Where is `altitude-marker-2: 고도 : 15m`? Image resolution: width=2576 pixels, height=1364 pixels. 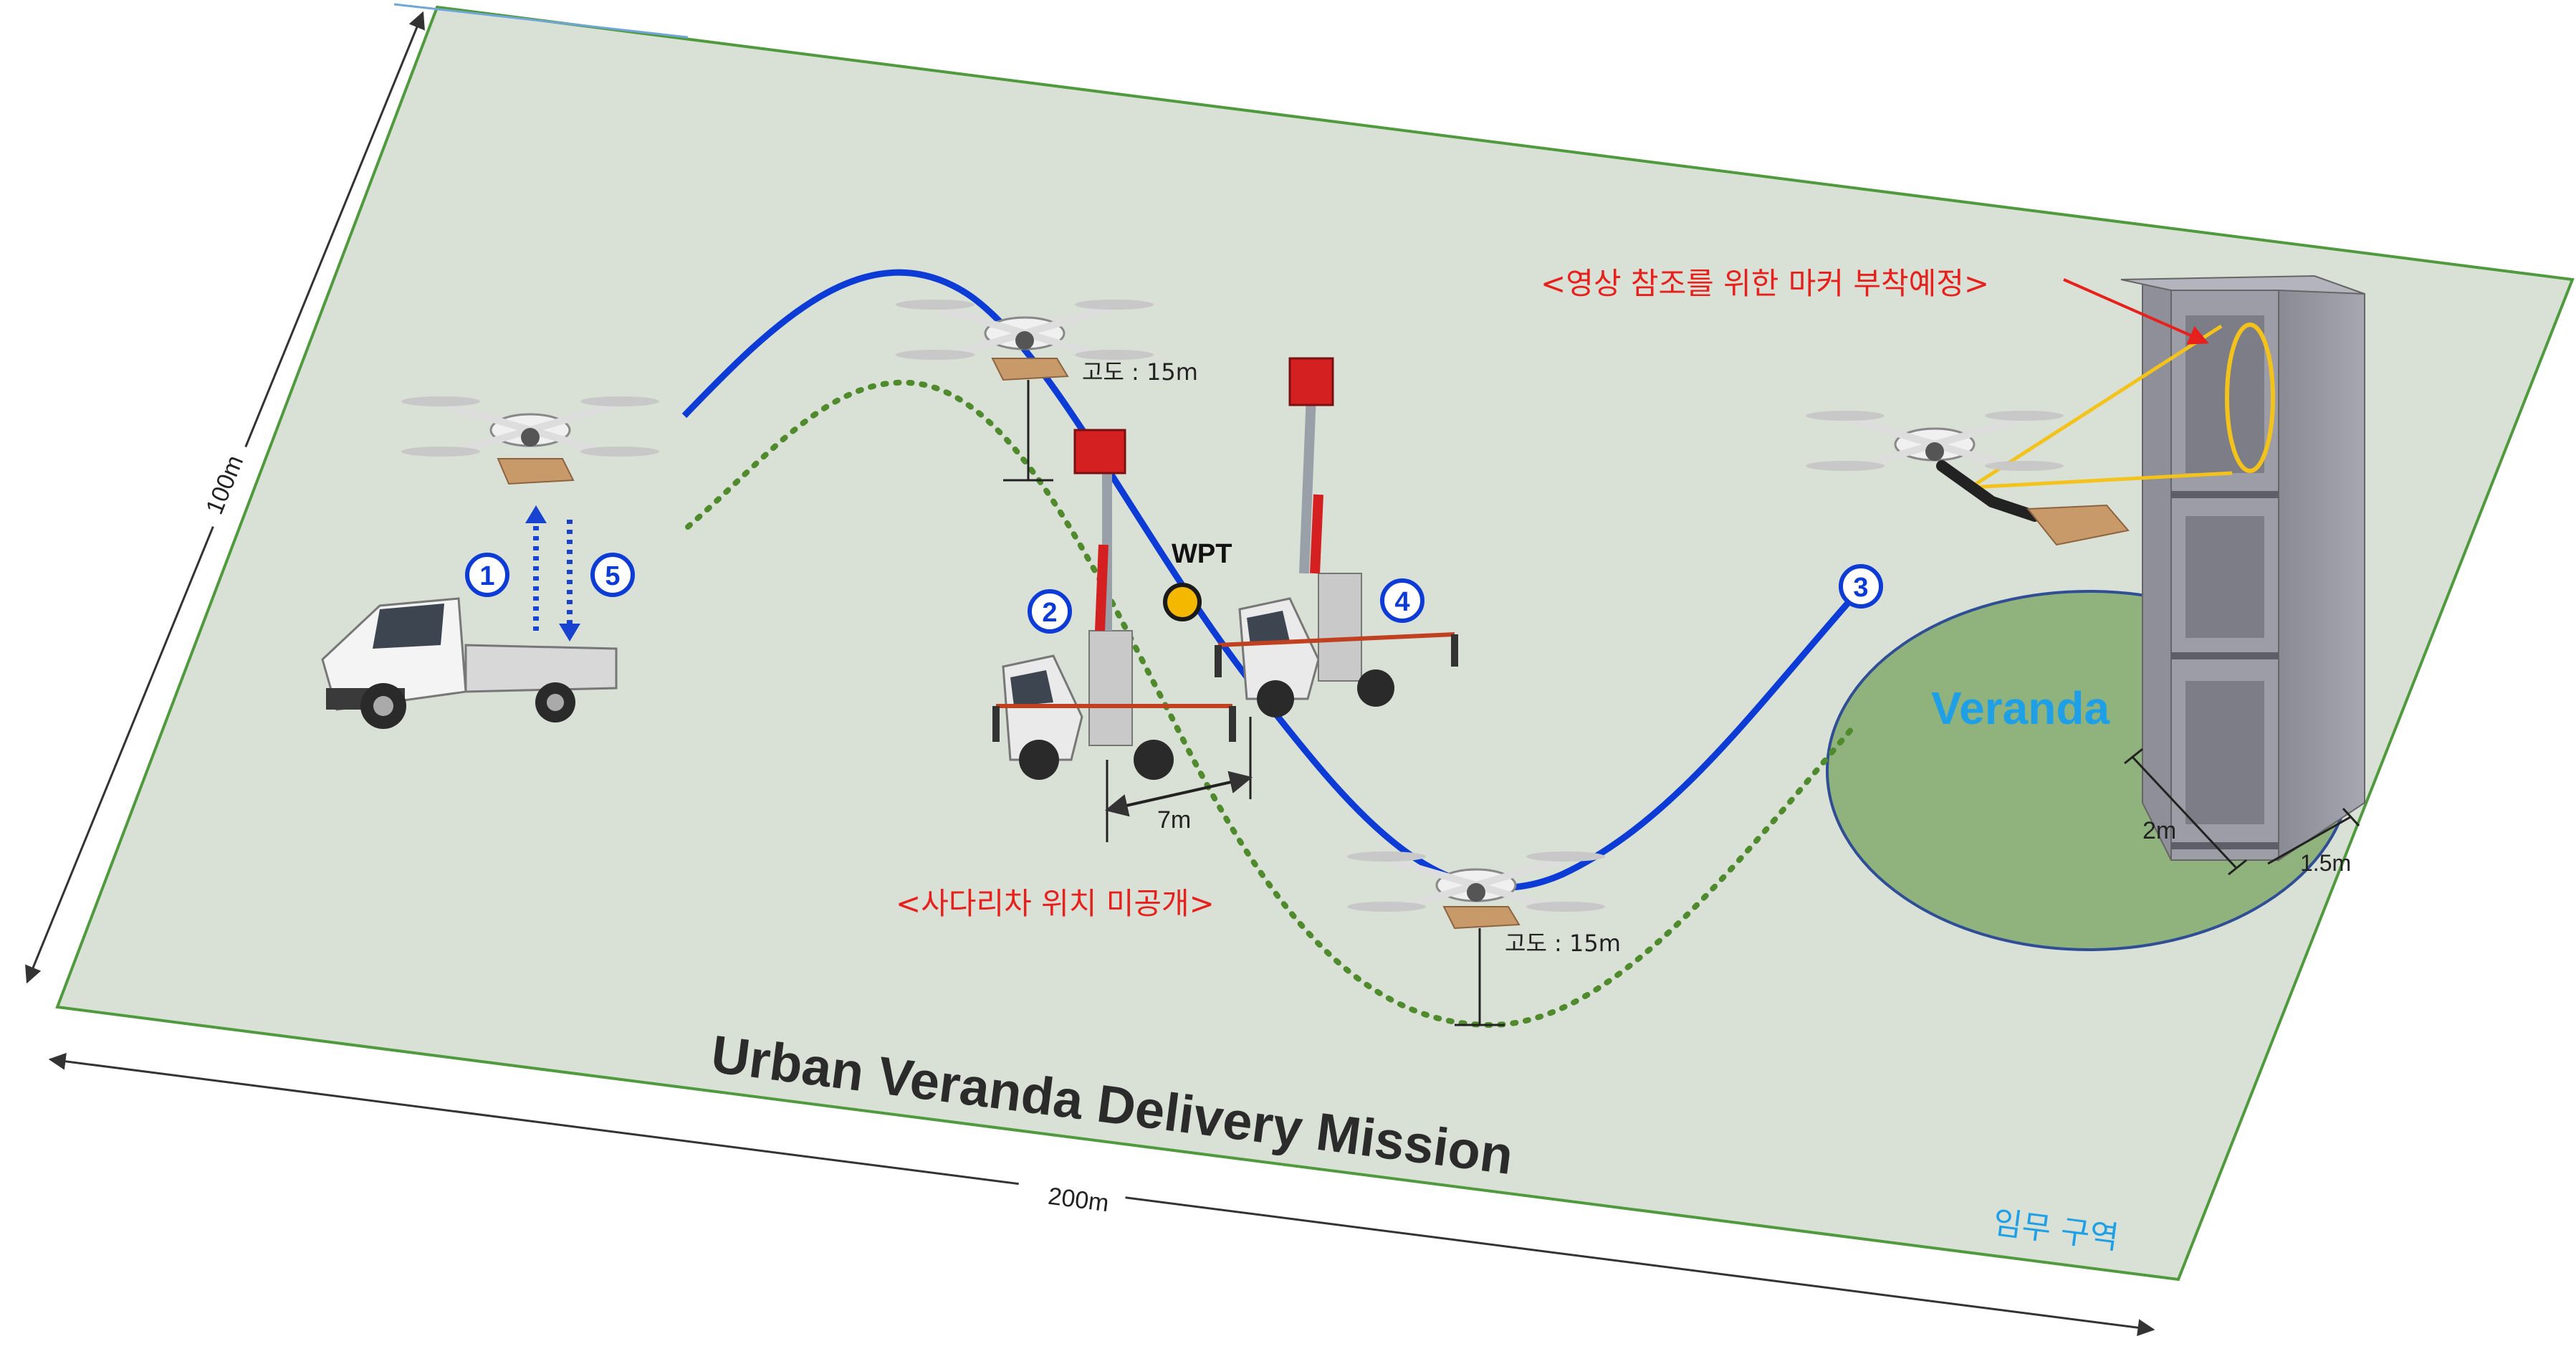 altitude-marker-2: 고도 : 15m is located at coordinates (1538, 977).